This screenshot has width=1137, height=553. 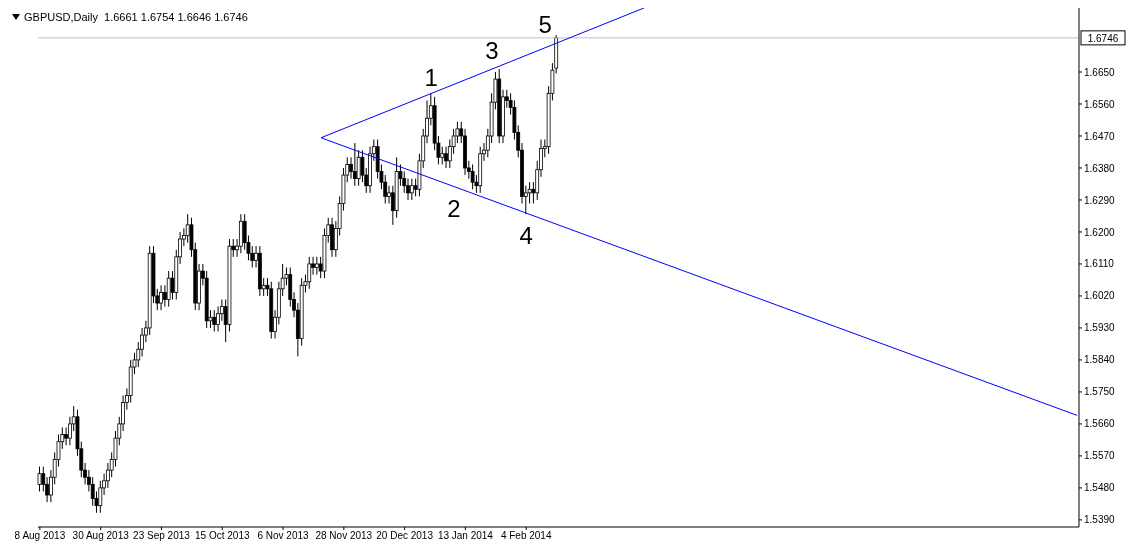 I want to click on ref-line-label: 1.6746, so click(x=1103, y=38).